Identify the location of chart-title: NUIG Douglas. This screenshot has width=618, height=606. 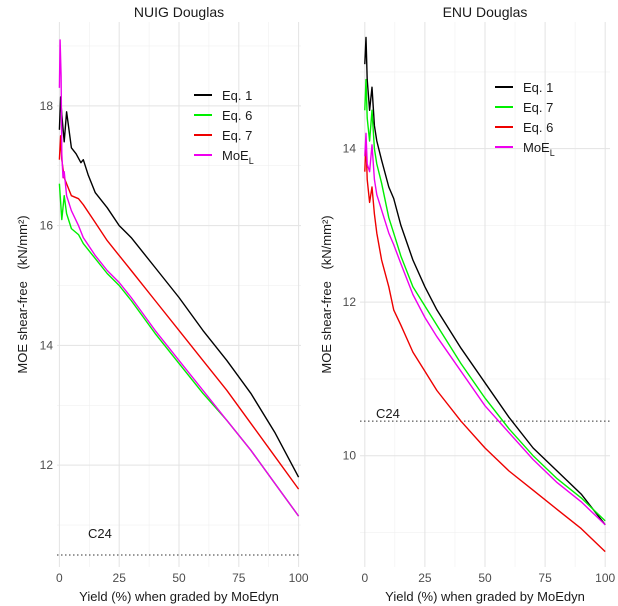
(179, 12).